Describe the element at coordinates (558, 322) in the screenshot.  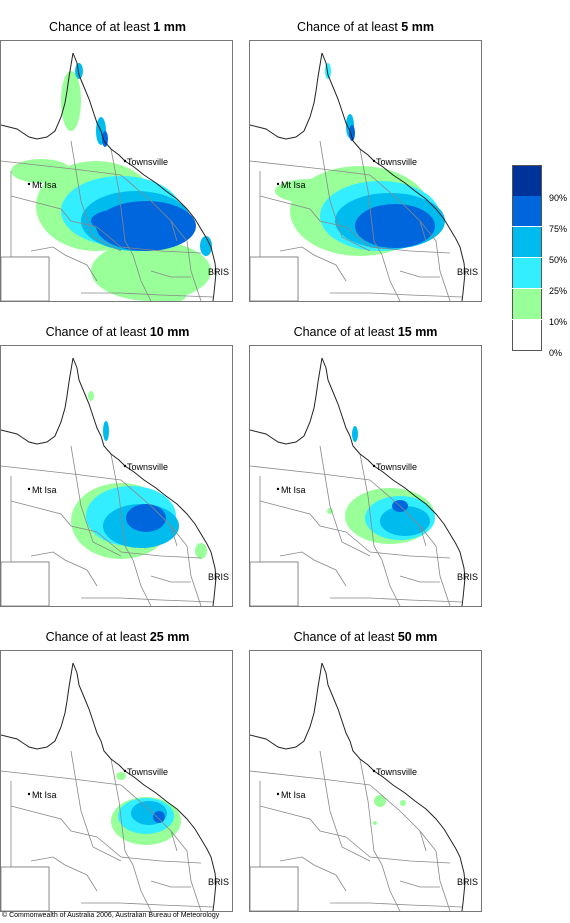
I see `legend-tick-10: 10%` at that location.